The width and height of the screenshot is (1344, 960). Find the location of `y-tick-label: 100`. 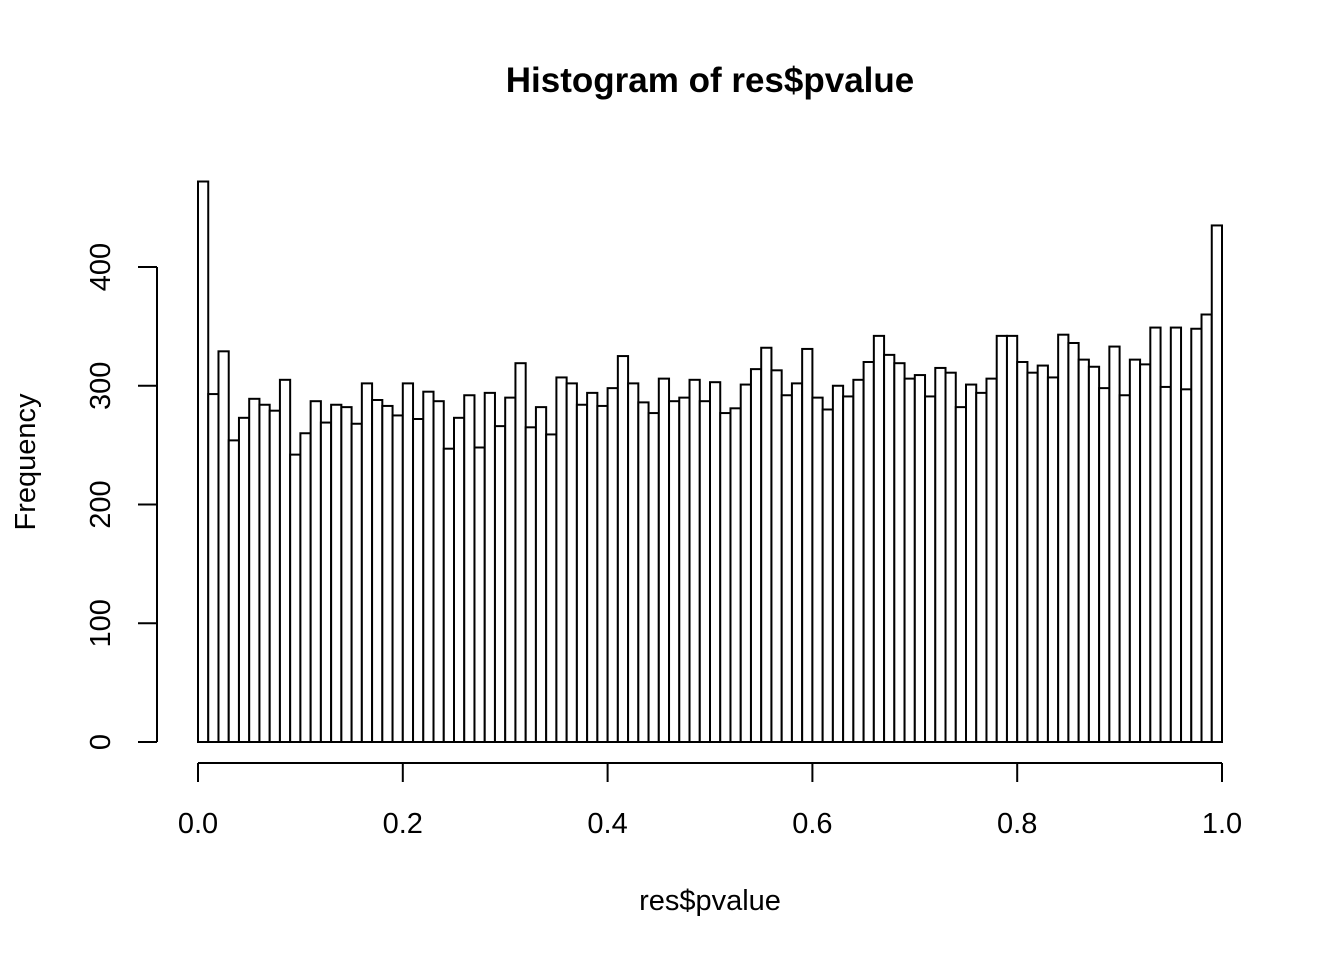

y-tick-label: 100 is located at coordinates (101, 623).